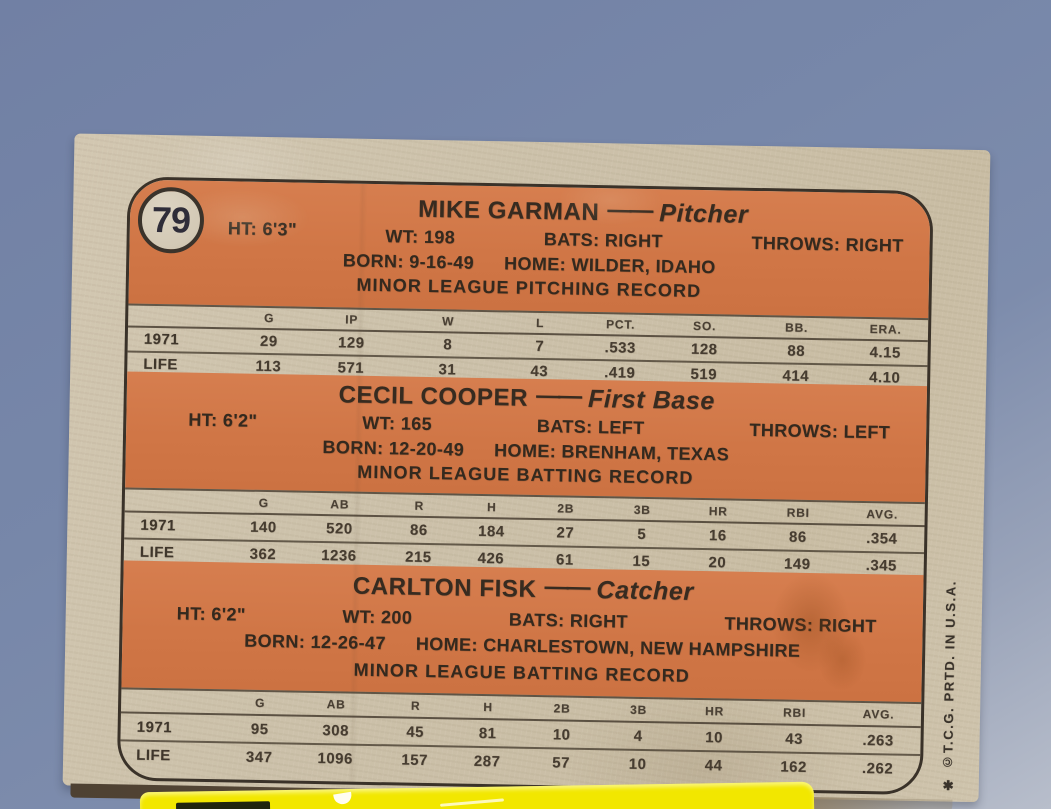 Image resolution: width=1051 pixels, height=809 pixels. What do you see at coordinates (878, 740) in the screenshot?
I see `stat-value: .263` at bounding box center [878, 740].